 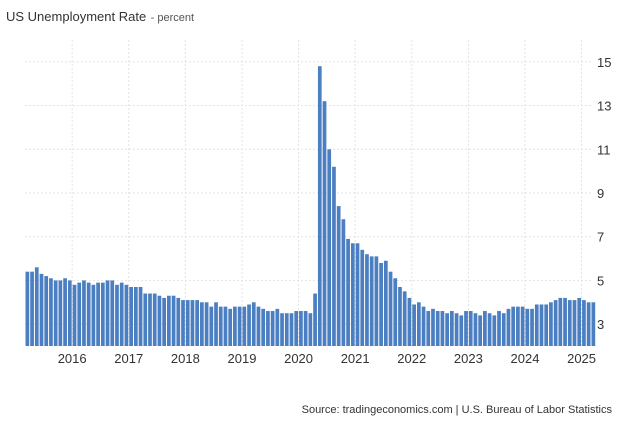 I want to click on x-tick-label: 2017, so click(x=128, y=358).